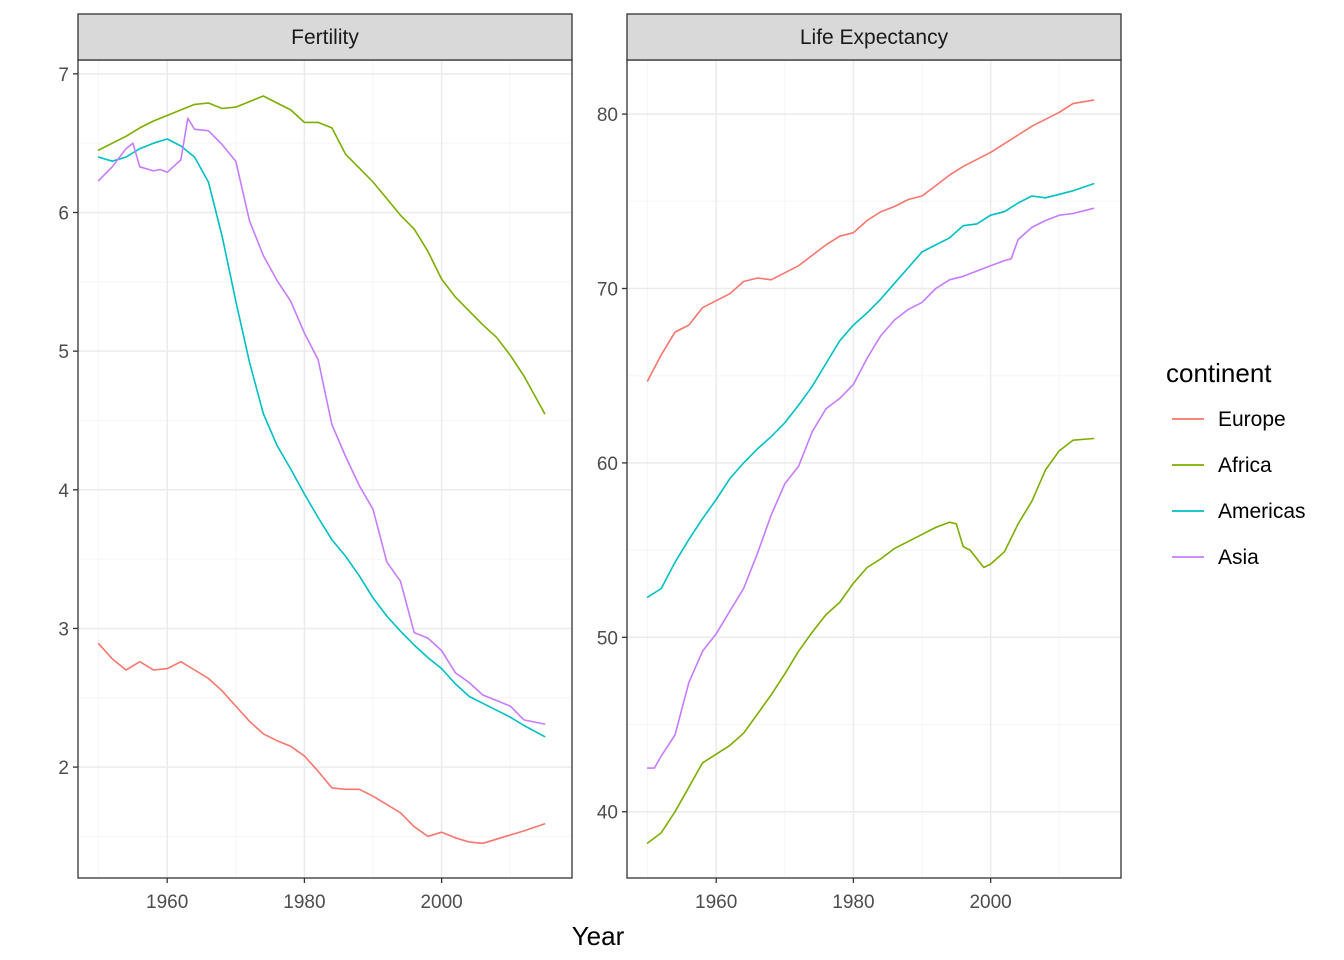  What do you see at coordinates (607, 115) in the screenshot?
I see `y-tick-label: 80` at bounding box center [607, 115].